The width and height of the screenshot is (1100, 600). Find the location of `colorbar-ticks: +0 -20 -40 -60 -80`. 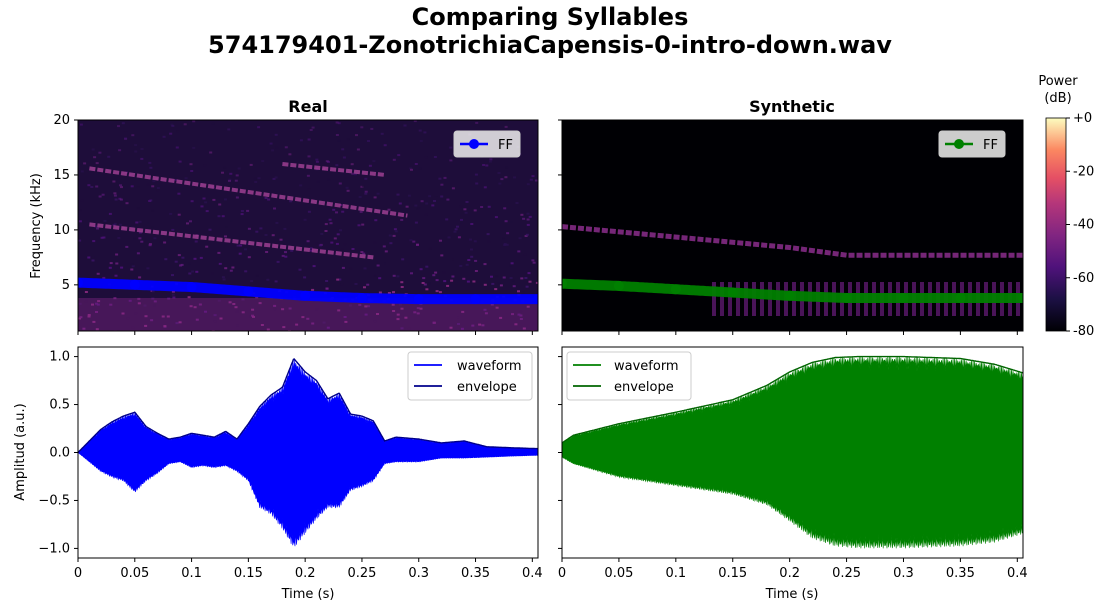

colorbar-ticks: +0 -20 -40 -60 -80 is located at coordinates (1080, 225).